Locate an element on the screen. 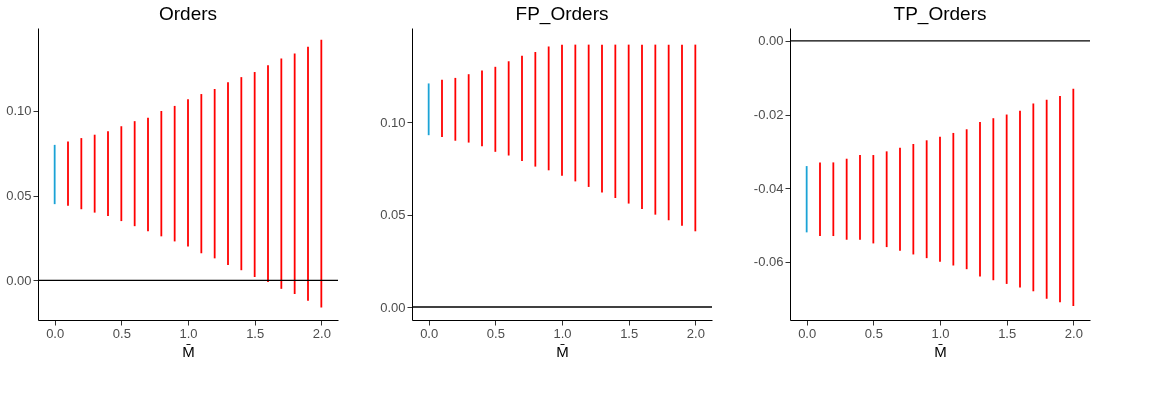 Image resolution: width=1149 pixels, height=400 pixels. y-tick-label: -0.04 is located at coordinates (768, 188).